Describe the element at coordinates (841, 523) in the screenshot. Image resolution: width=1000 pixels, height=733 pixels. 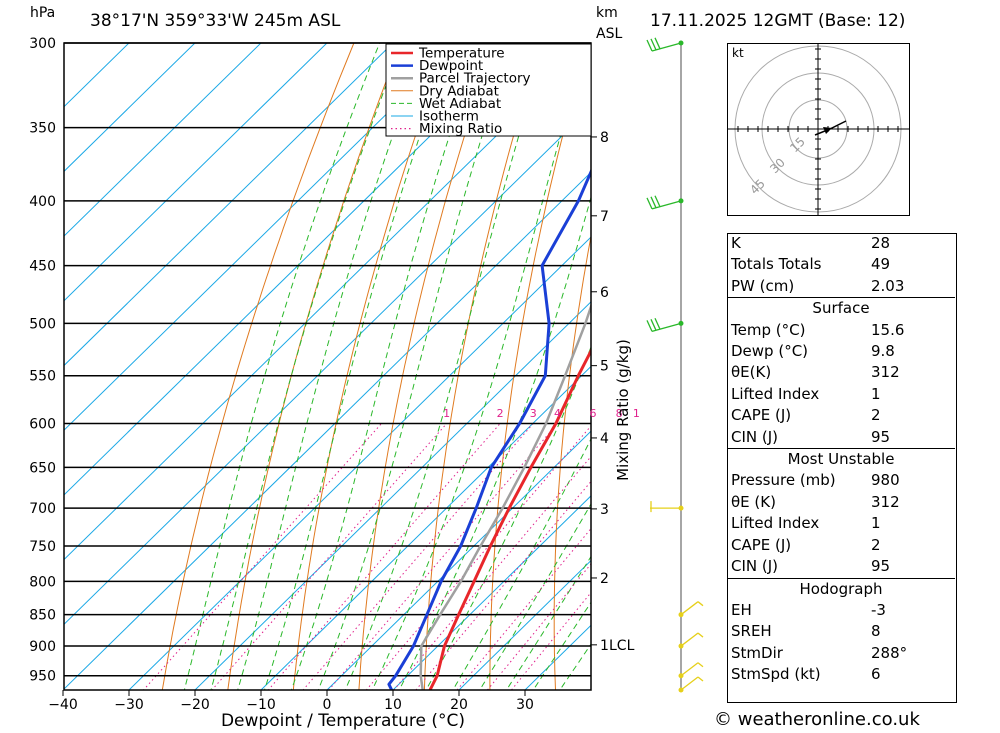
I see `index-row: Lifted Index 1` at that location.